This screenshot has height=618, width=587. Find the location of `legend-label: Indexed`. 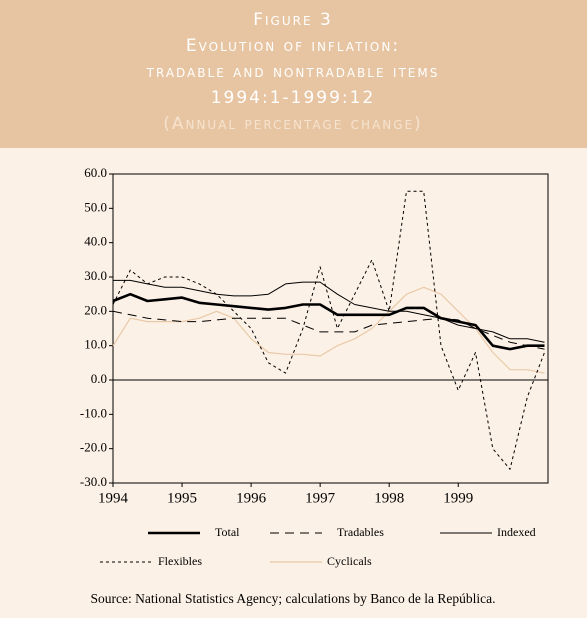

legend-label: Indexed is located at coordinates (516, 532).